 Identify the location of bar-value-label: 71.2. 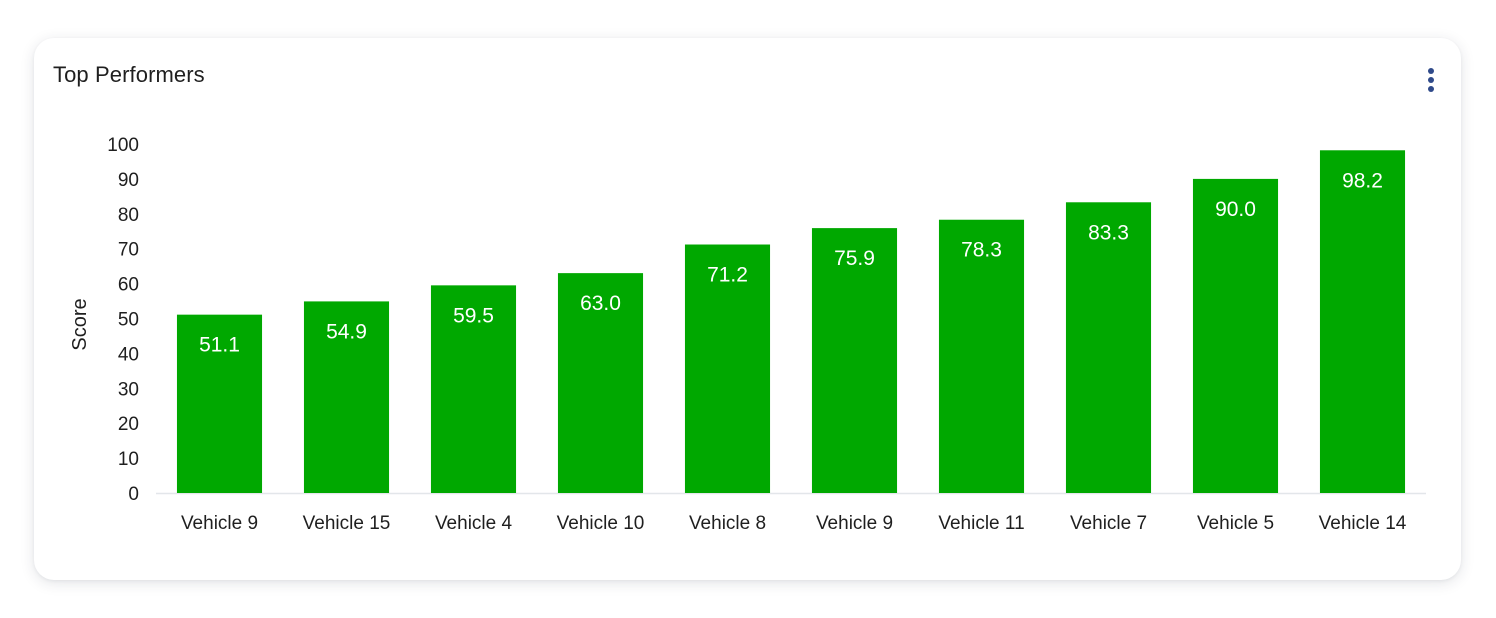
(727, 275).